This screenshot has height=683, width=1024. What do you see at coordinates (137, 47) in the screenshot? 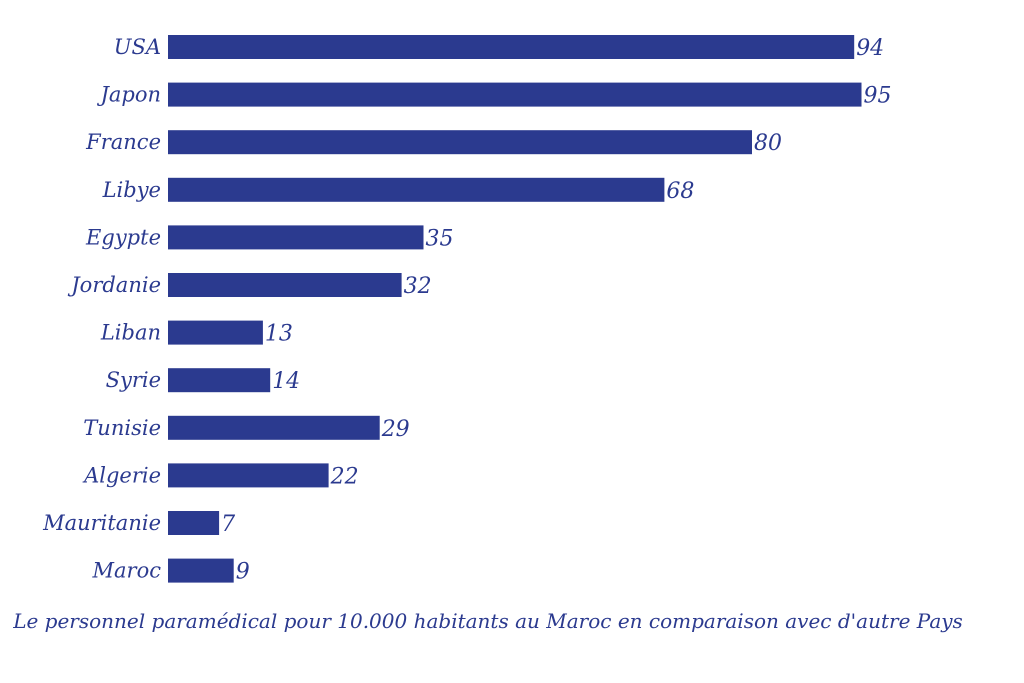
I see `category-label-usa: USA` at bounding box center [137, 47].